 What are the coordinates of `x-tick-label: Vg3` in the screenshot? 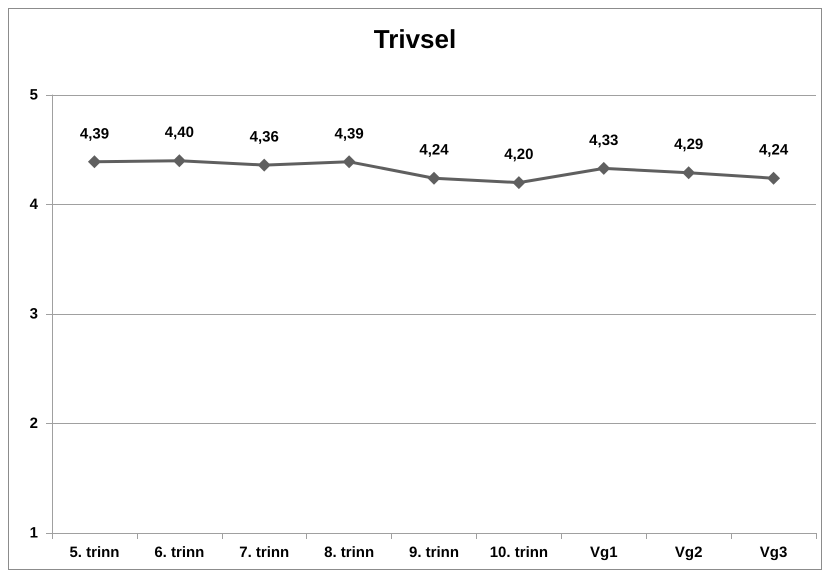 It's located at (774, 552).